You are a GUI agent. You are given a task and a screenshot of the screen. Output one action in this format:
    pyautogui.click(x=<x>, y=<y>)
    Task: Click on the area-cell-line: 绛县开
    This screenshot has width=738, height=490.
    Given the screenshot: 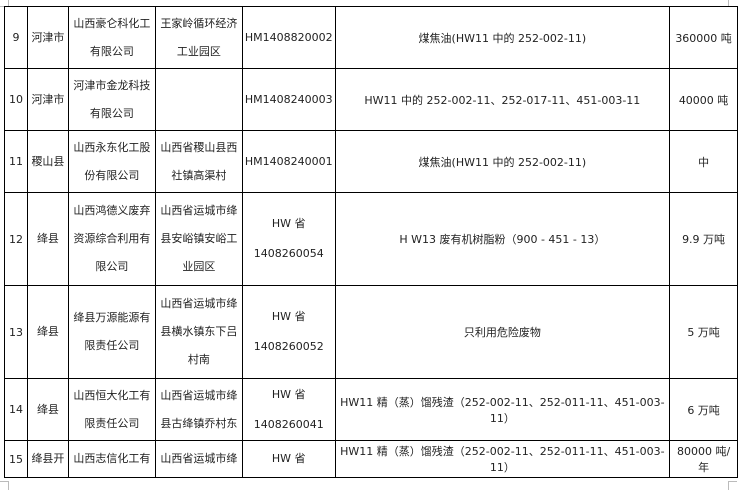 What is the action you would take?
    pyautogui.click(x=48, y=458)
    